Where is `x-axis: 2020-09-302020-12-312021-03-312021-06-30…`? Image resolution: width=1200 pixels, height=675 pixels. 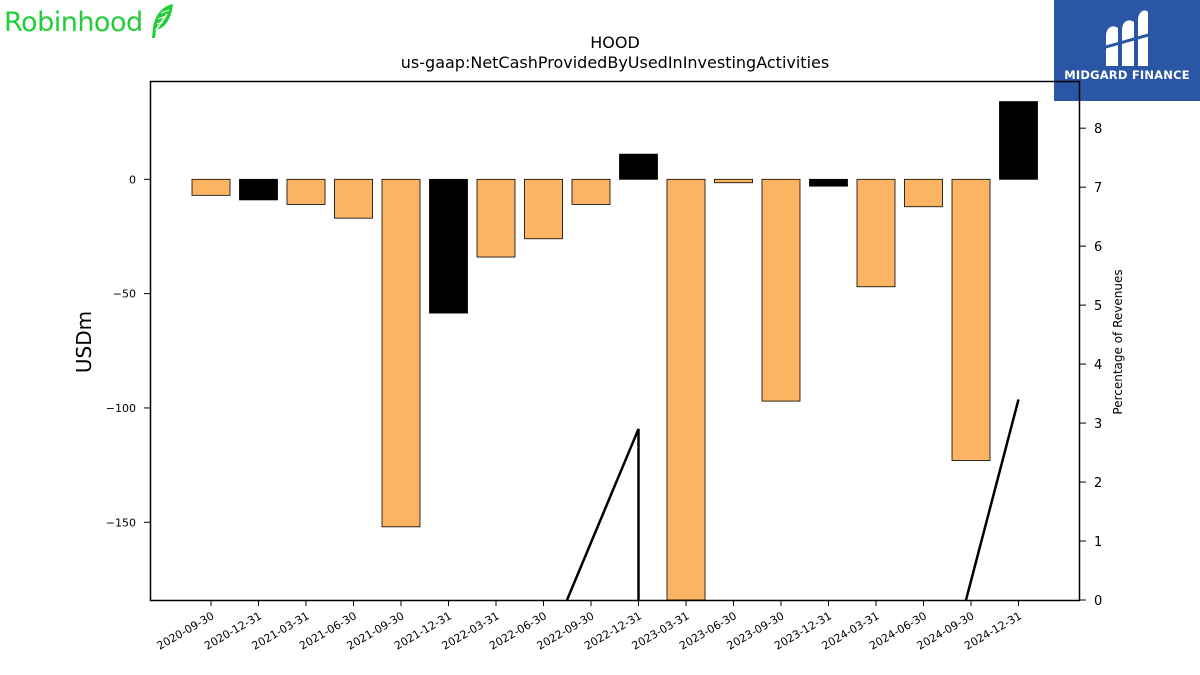 x-axis: 2020-09-302020-12-312021-03-312021-06-30… is located at coordinates (589, 626).